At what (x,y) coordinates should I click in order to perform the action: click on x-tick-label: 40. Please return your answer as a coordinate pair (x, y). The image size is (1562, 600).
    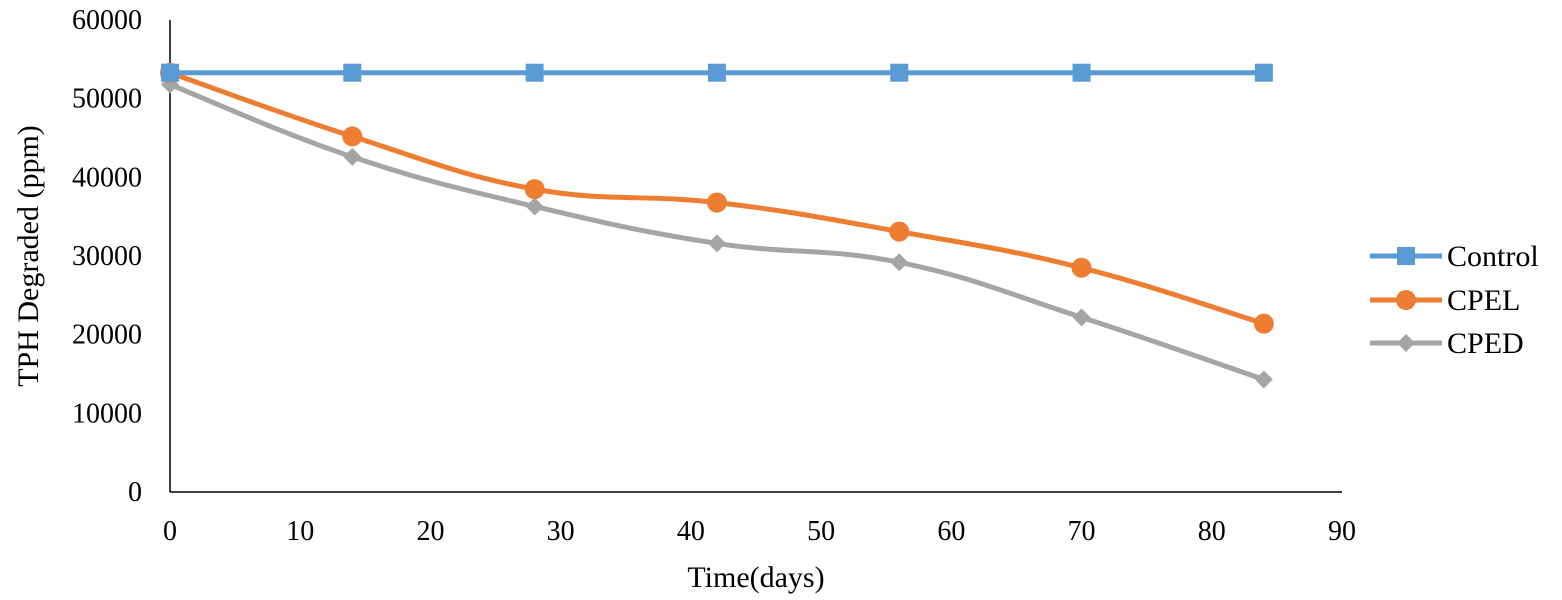
    Looking at the image, I should click on (691, 531).